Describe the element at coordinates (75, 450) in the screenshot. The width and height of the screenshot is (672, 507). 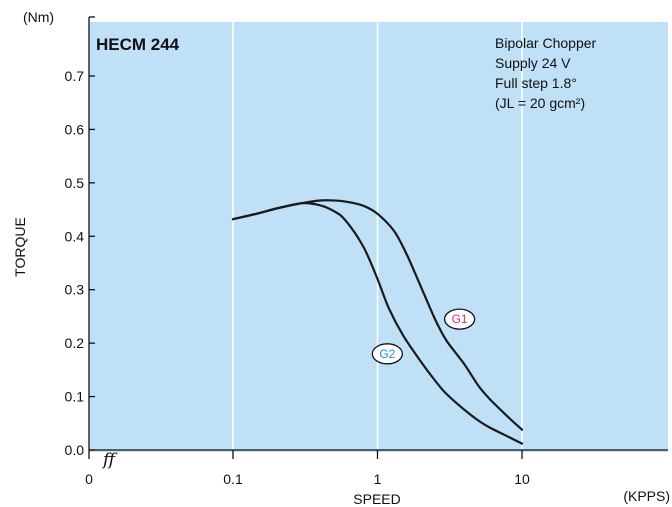
I see `y-tick-label-0: 0.0` at that location.